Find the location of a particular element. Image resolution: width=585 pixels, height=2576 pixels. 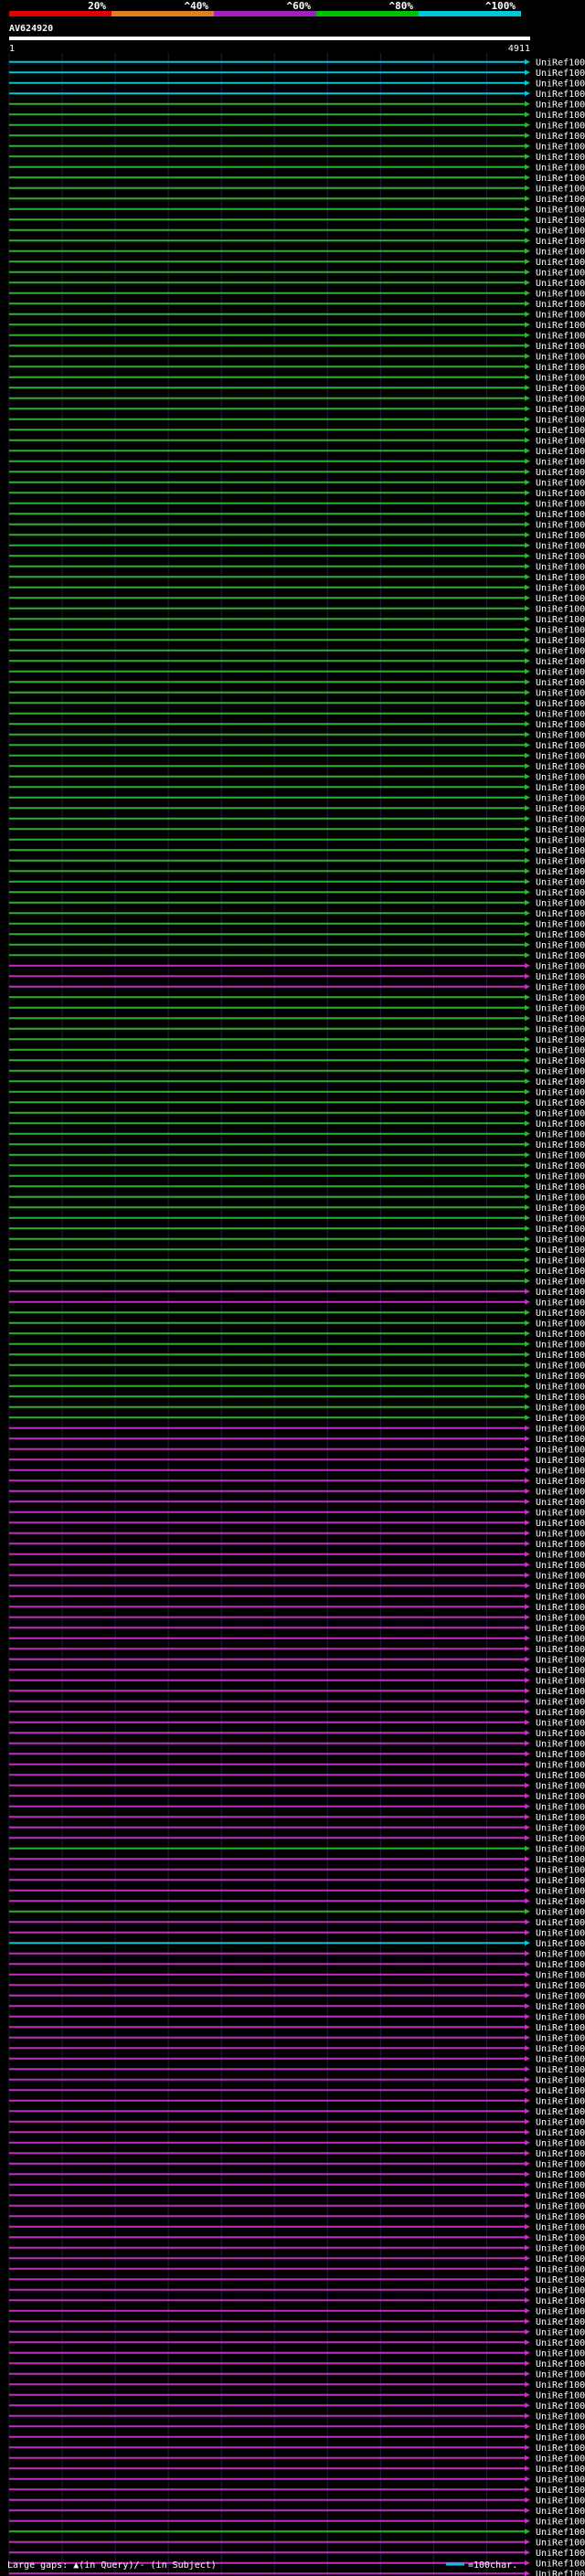

hit-label: UniRef100_B6DZ34 is located at coordinates (561, 1345).